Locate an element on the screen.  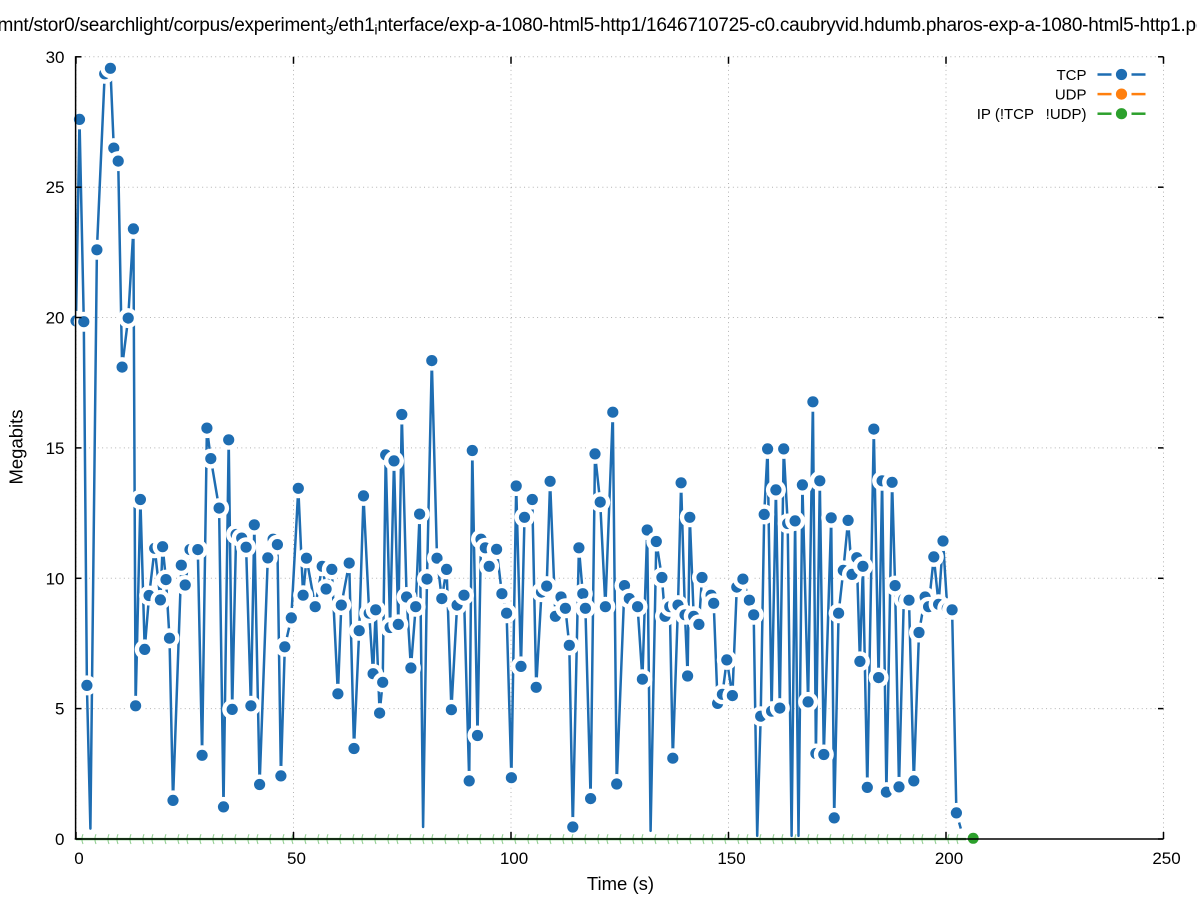
svg-text: IP (!TCP !UDP) is located at coordinates (1032, 114).